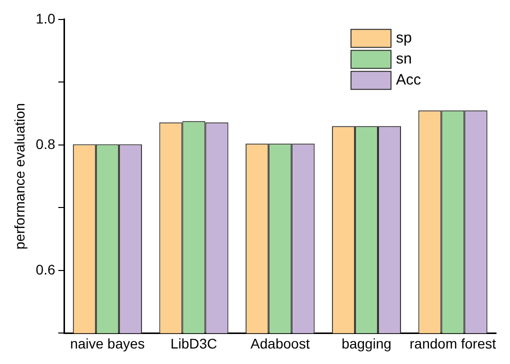  I want to click on x-tick-label: LibD3C, so click(194, 343).